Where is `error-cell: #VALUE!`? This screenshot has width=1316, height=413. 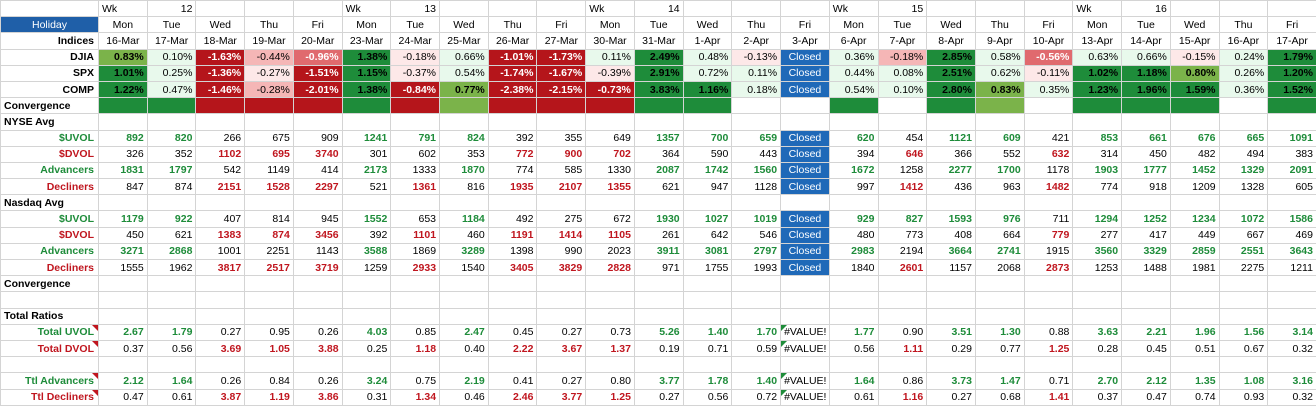
error-cell: #VALUE! is located at coordinates (805, 332).